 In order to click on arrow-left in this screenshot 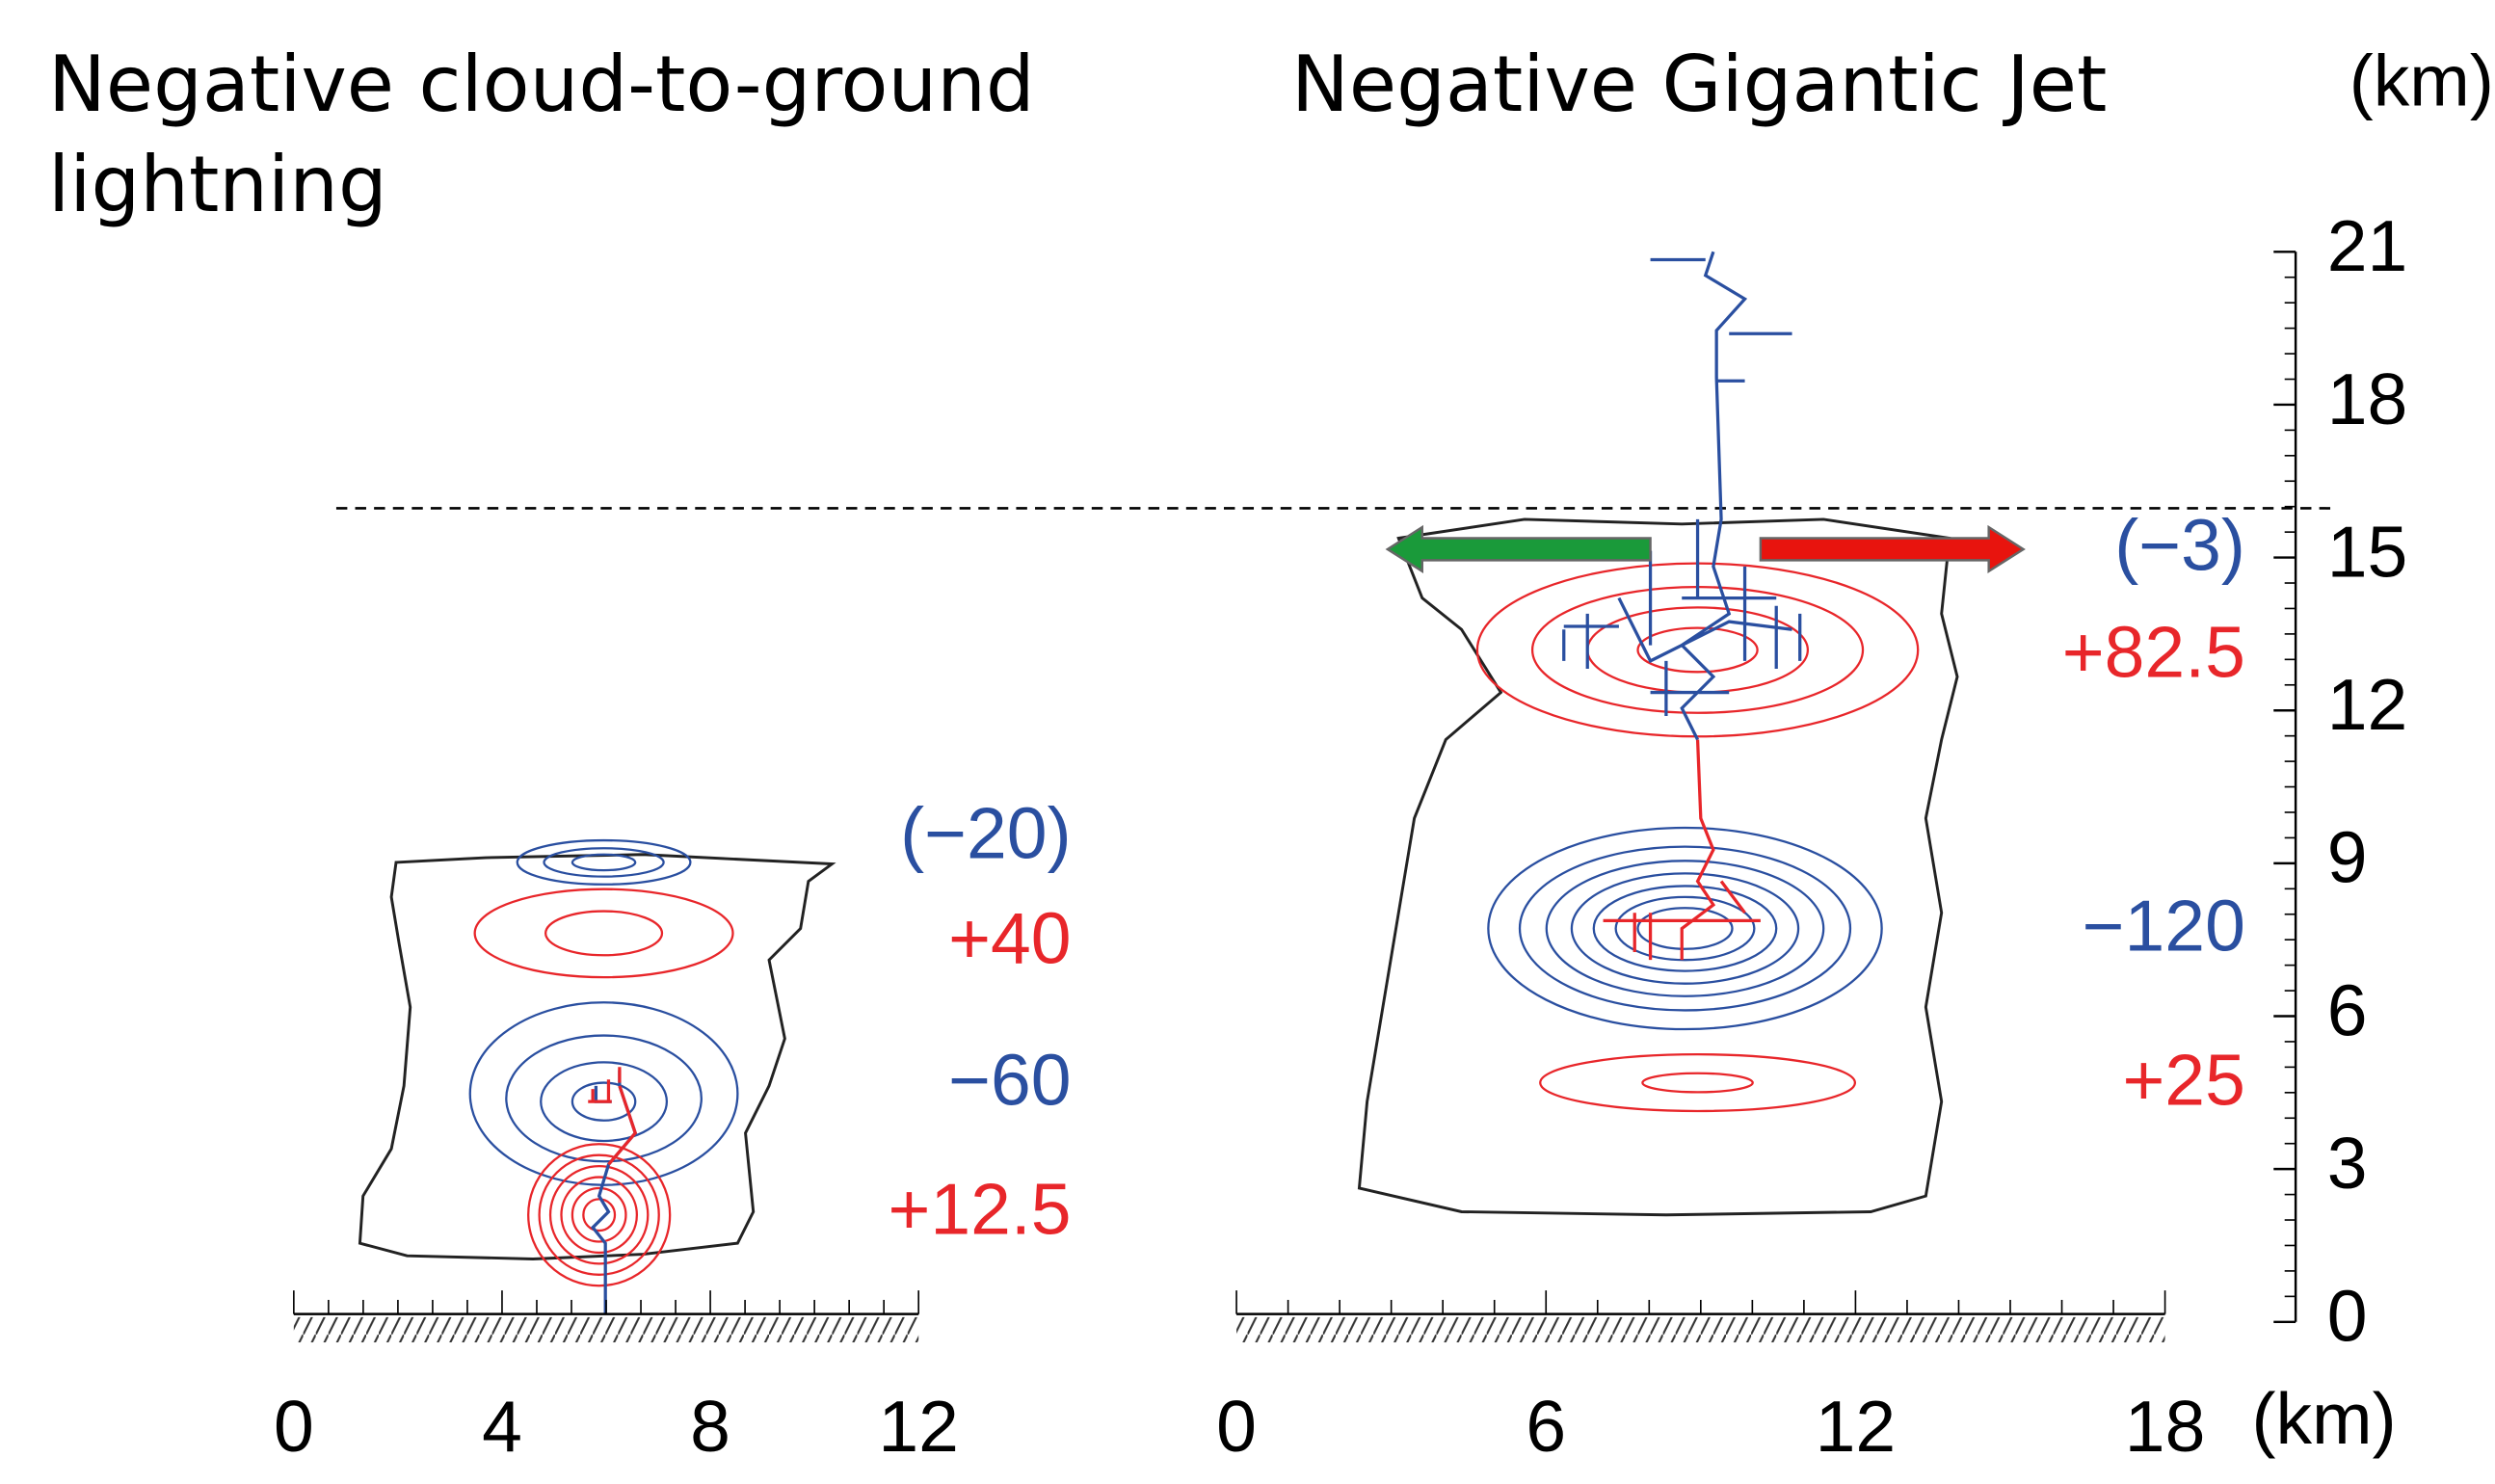, I will do `click(1518, 549)`.